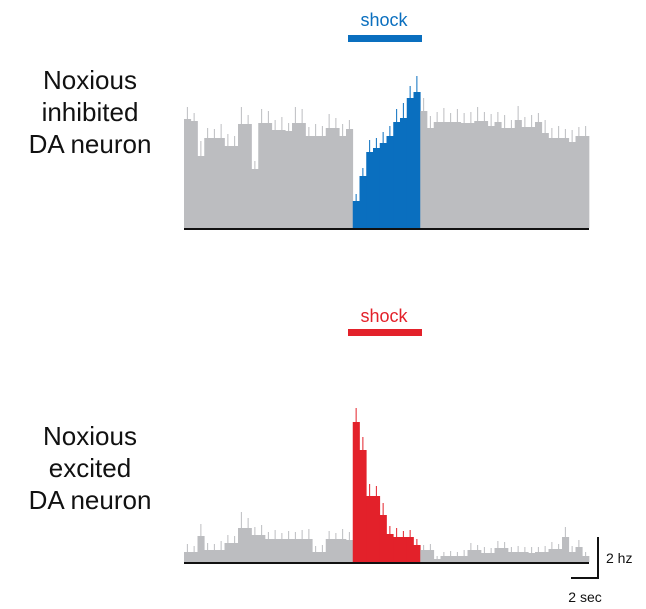 This screenshot has height=609, width=646. I want to click on label-line: DA neuron, so click(90, 144).